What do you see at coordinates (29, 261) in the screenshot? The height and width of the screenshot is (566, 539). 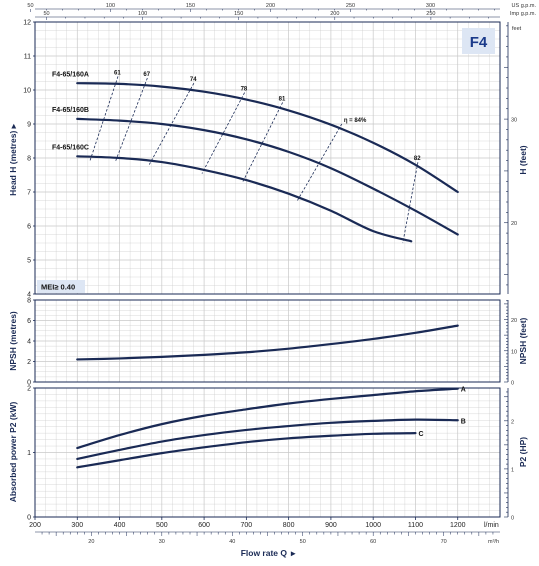 I see `y-tick-label: 5` at bounding box center [29, 261].